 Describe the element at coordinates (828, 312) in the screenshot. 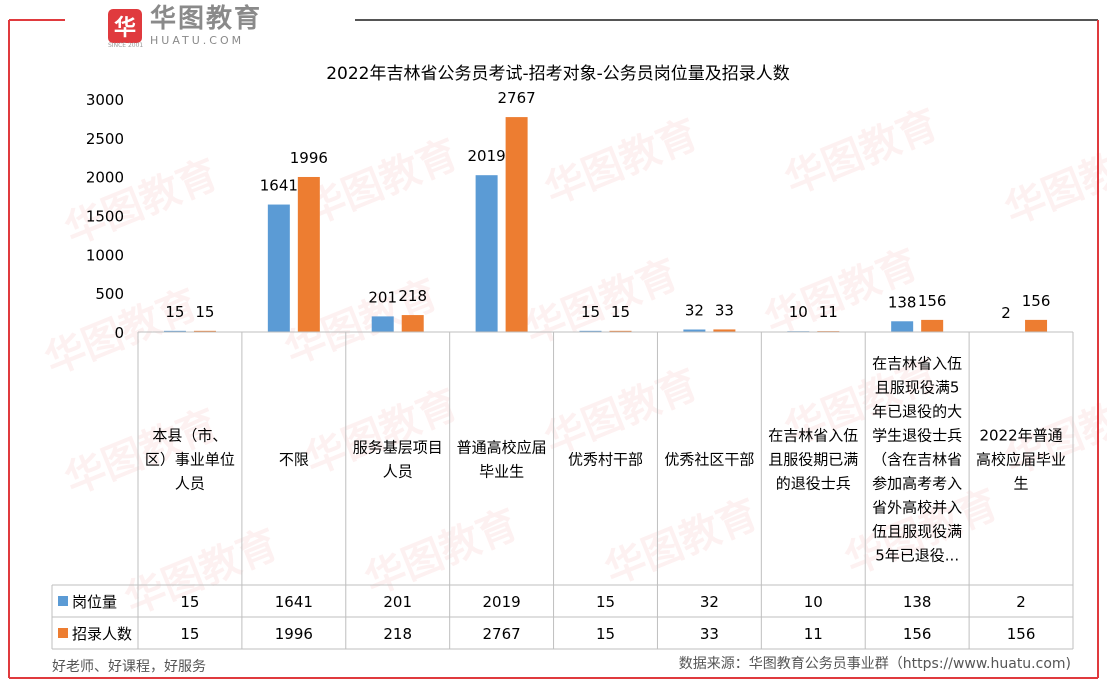

I see `data-label: 11` at that location.